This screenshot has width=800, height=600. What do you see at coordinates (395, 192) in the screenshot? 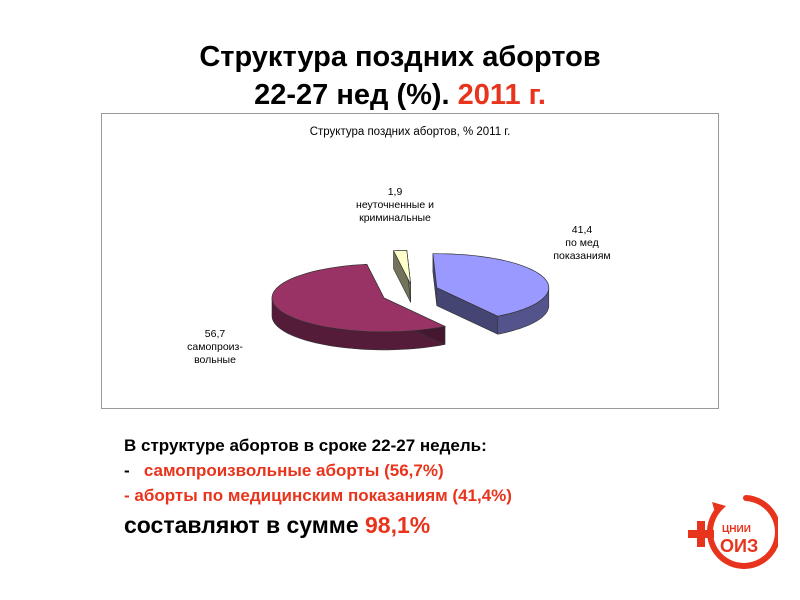
I see `label-other-value: 1,9` at bounding box center [395, 192].